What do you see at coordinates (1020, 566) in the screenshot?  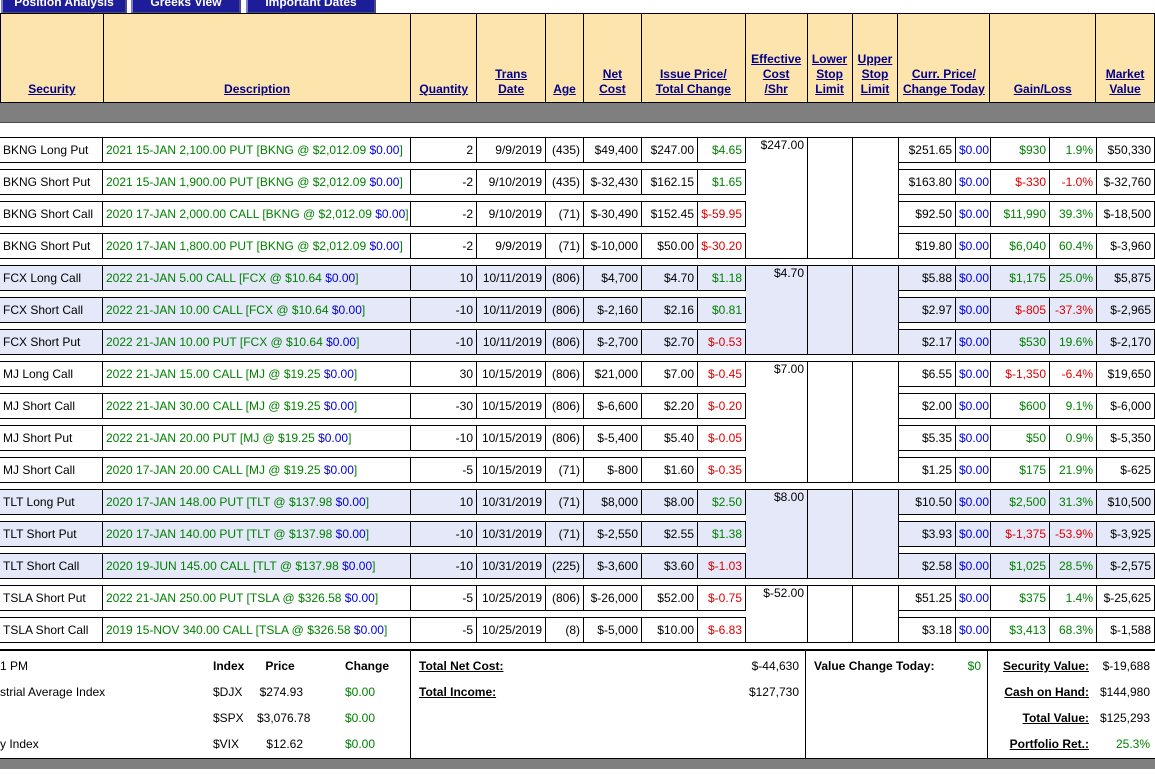 I see `gain-loss-cell: $1,025` at bounding box center [1020, 566].